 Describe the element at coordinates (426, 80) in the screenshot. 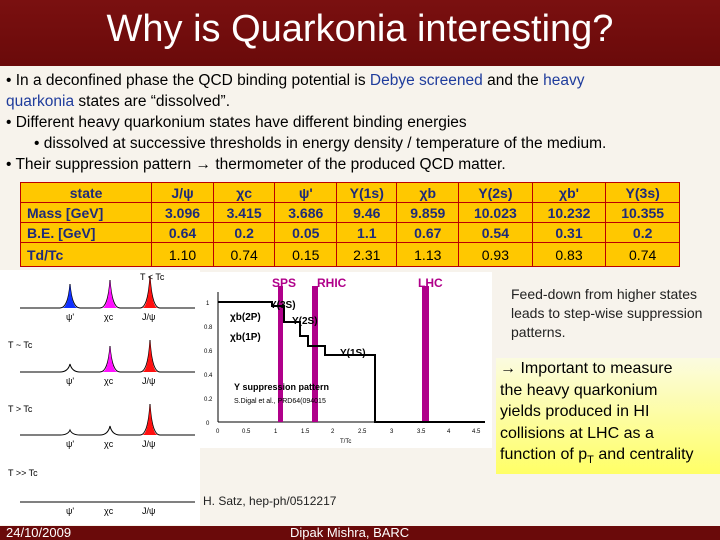

I see `debye-screened-text: Debye screened` at that location.